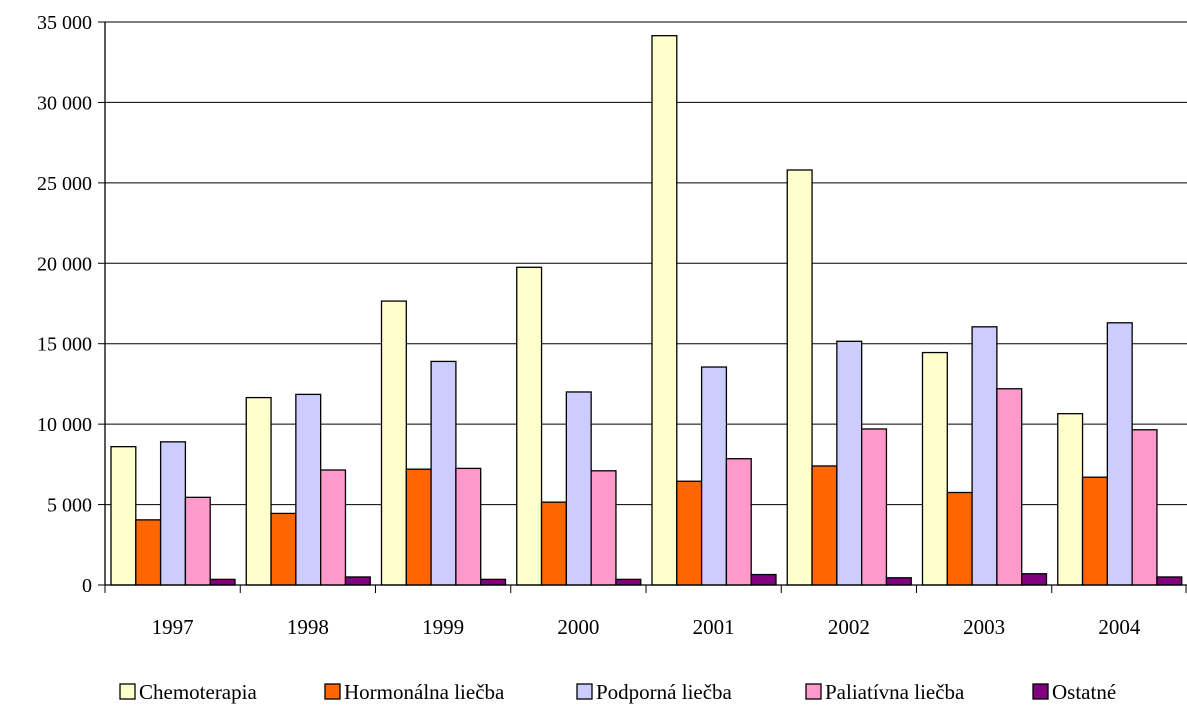 The image size is (1187, 708). Describe the element at coordinates (553, 543) in the screenshot. I see `bar-hormonálna-liečba-2000` at that location.